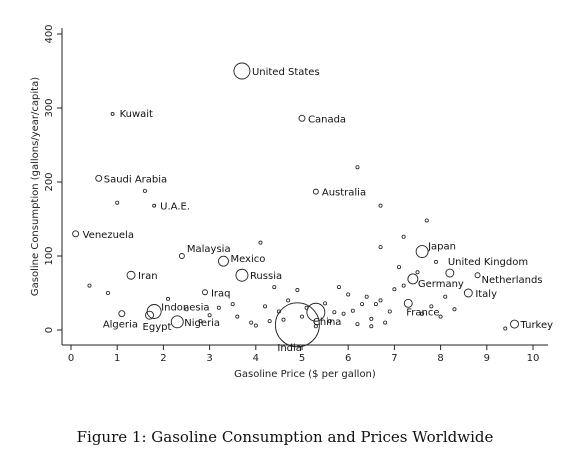  Describe the element at coordinates (247, 259) in the screenshot. I see `point-label: Mexico` at that location.